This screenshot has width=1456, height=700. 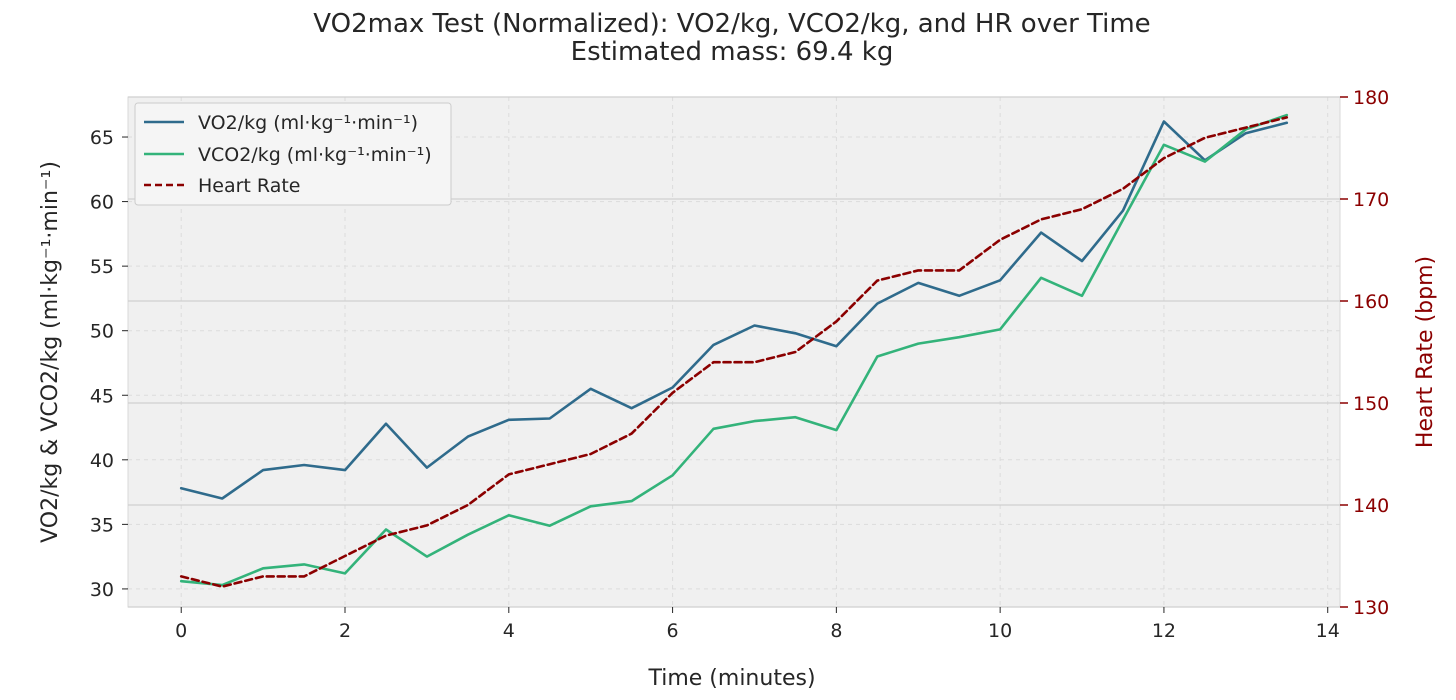 What do you see at coordinates (731, 678) in the screenshot?
I see `x-axis-label: Time (minutes)` at bounding box center [731, 678].